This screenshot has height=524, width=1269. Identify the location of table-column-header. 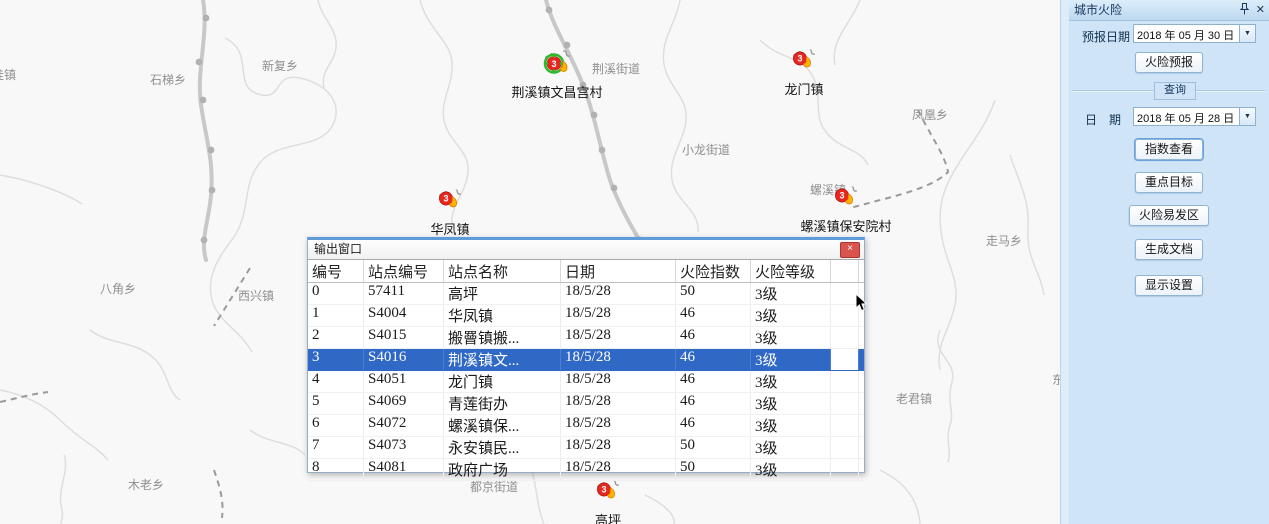
(845, 271).